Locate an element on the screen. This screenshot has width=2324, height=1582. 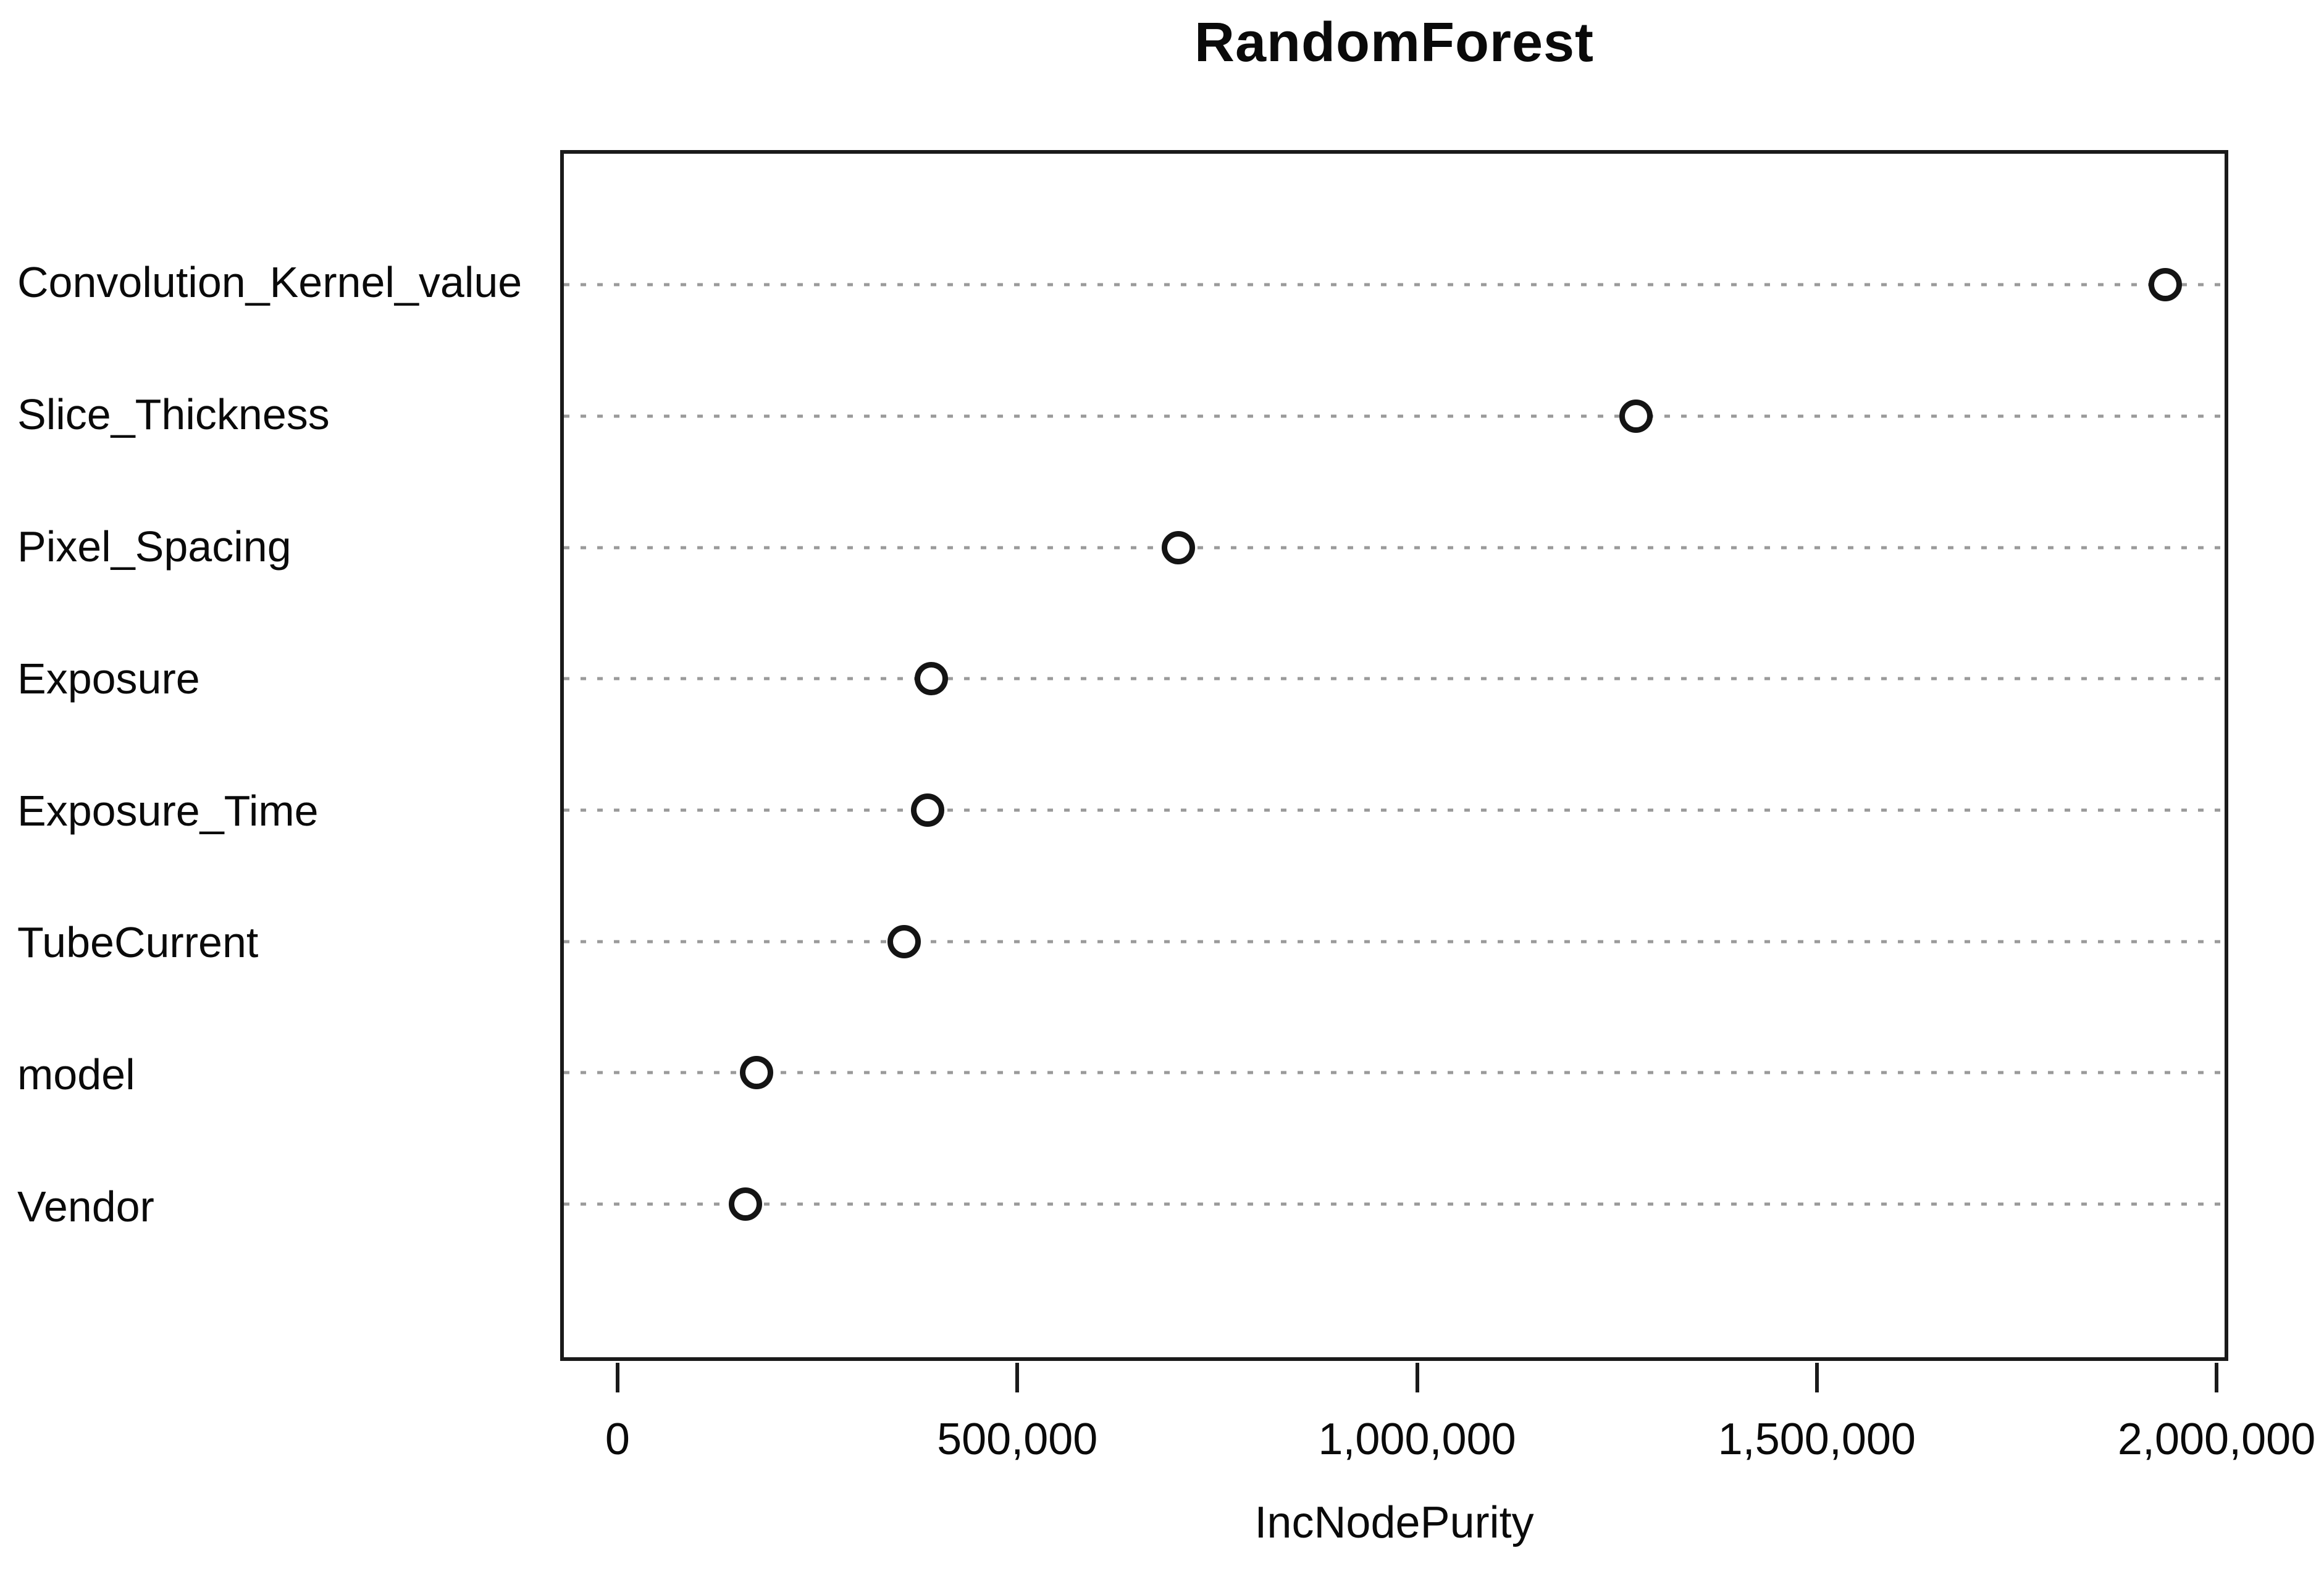
y-axis-label-Exposure_Time: Exposure_Time is located at coordinates (168, 810).